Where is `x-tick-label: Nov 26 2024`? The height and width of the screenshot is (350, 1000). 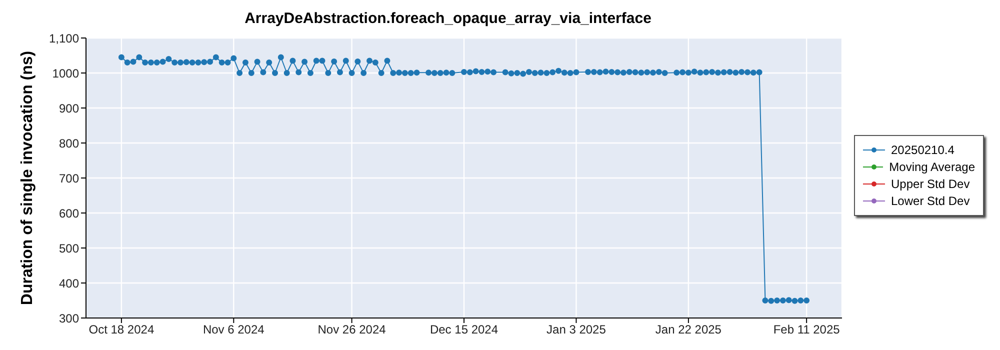 x-tick-label: Nov 26 2024 is located at coordinates (352, 329).